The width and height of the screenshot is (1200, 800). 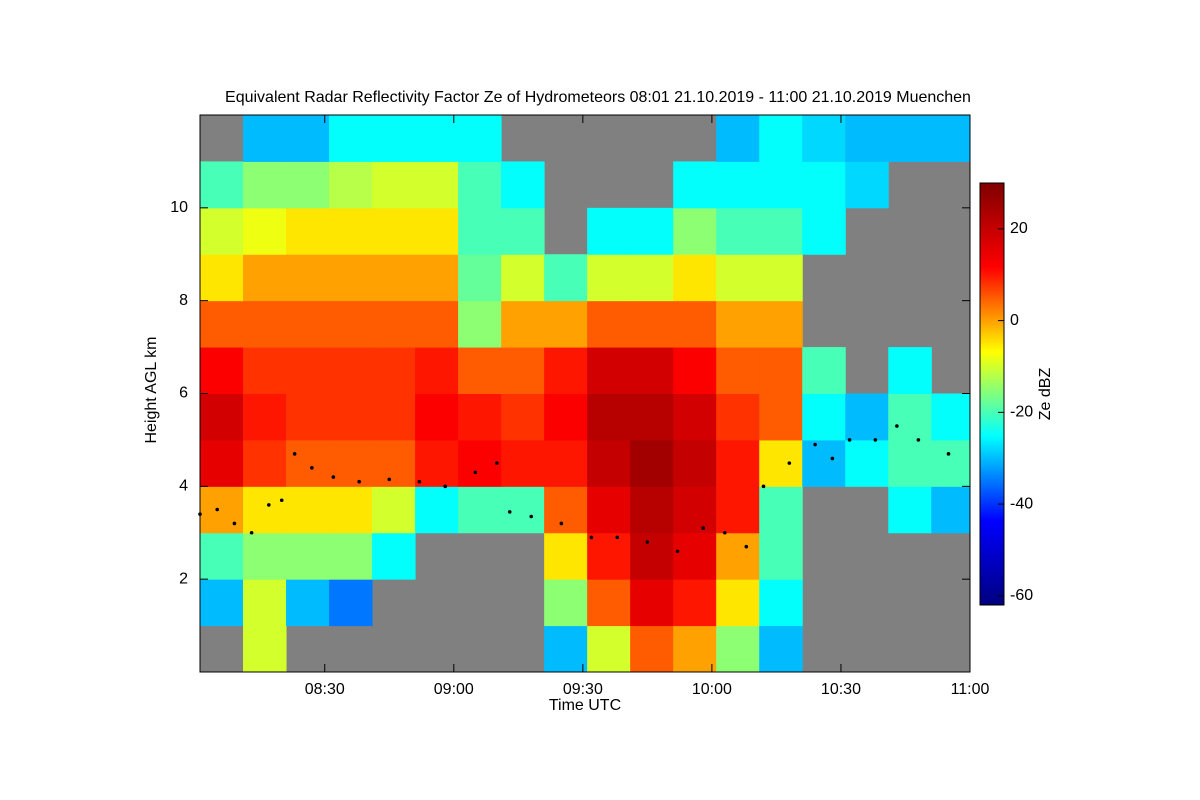 What do you see at coordinates (1021, 412) in the screenshot?
I see `colorbar-tick-label: -20` at bounding box center [1021, 412].